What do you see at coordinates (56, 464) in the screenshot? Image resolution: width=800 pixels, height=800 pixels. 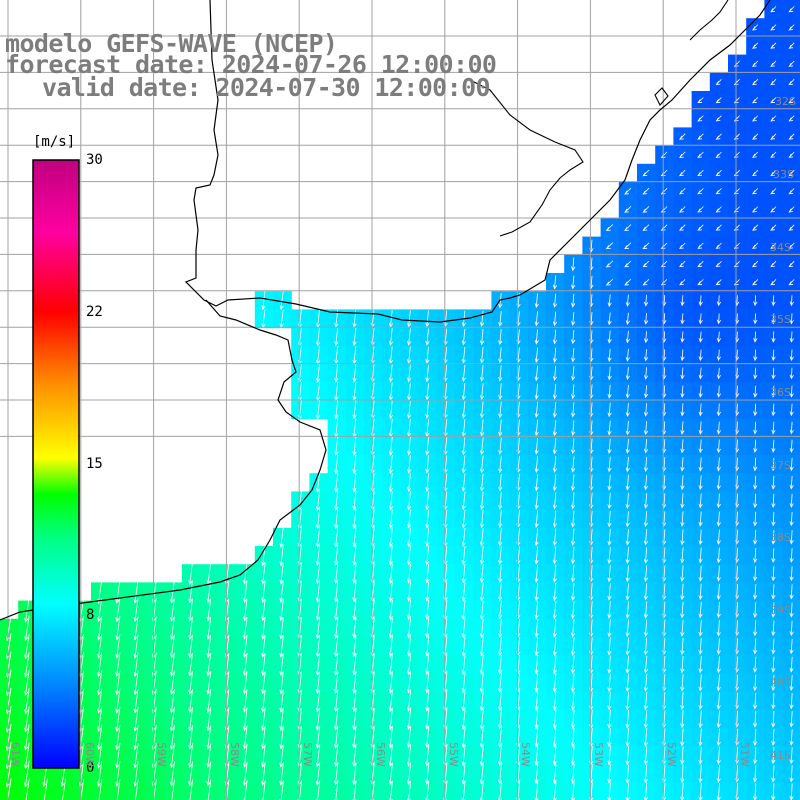 I see `colorbar-frame` at bounding box center [56, 464].